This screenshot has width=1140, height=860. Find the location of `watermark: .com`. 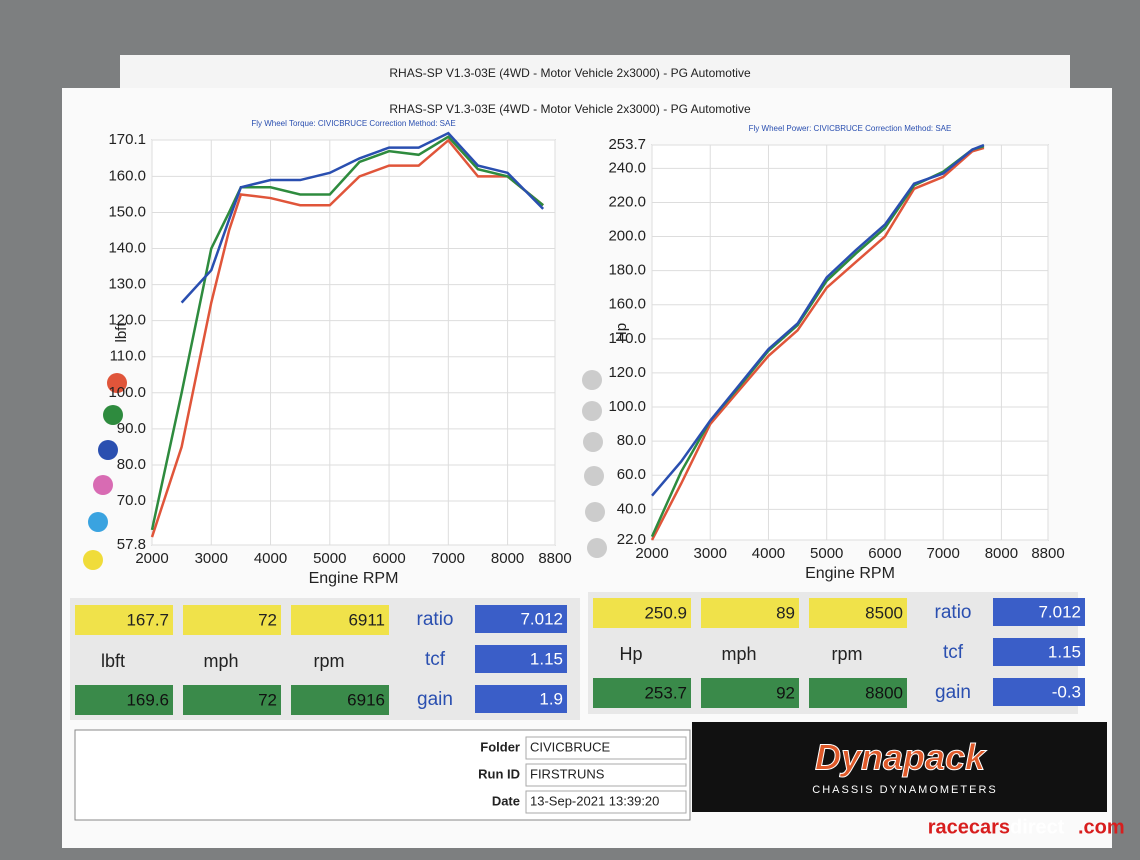

watermark: .com is located at coordinates (1101, 827).